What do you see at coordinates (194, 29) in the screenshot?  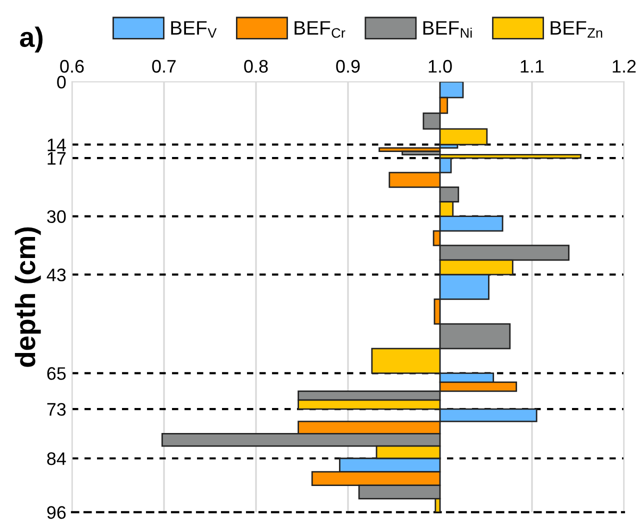 I see `legend-label: BEF$_{V}$` at bounding box center [194, 29].